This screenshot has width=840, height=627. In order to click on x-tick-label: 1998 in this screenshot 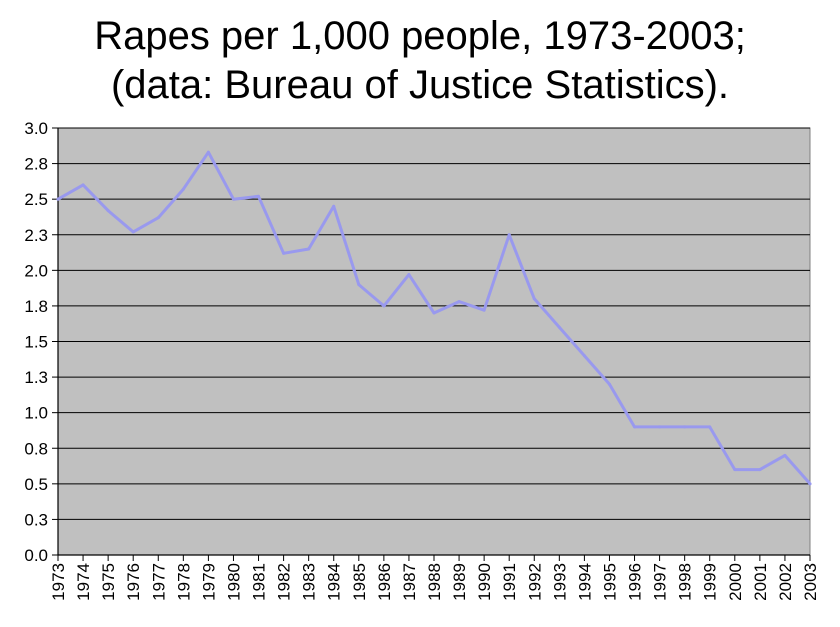, I will do `click(685, 582)`.